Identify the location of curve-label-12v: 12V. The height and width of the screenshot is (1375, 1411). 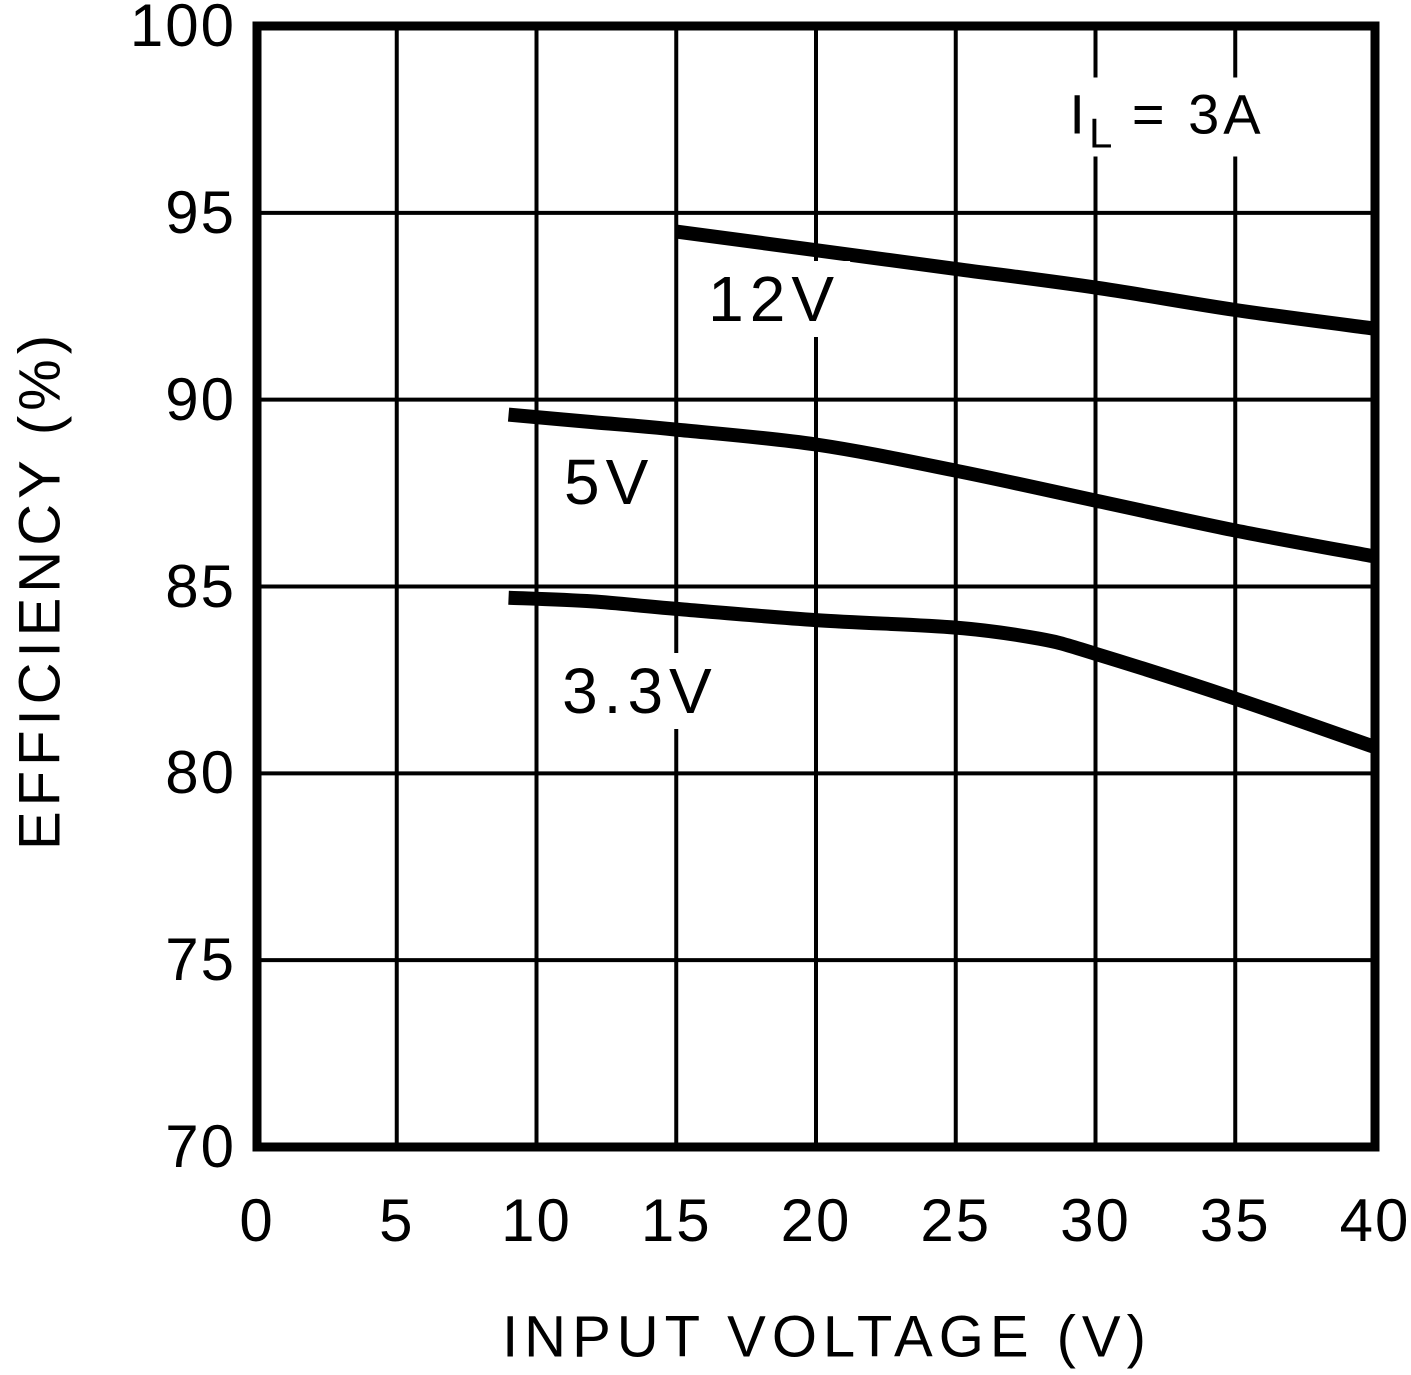
(774, 298).